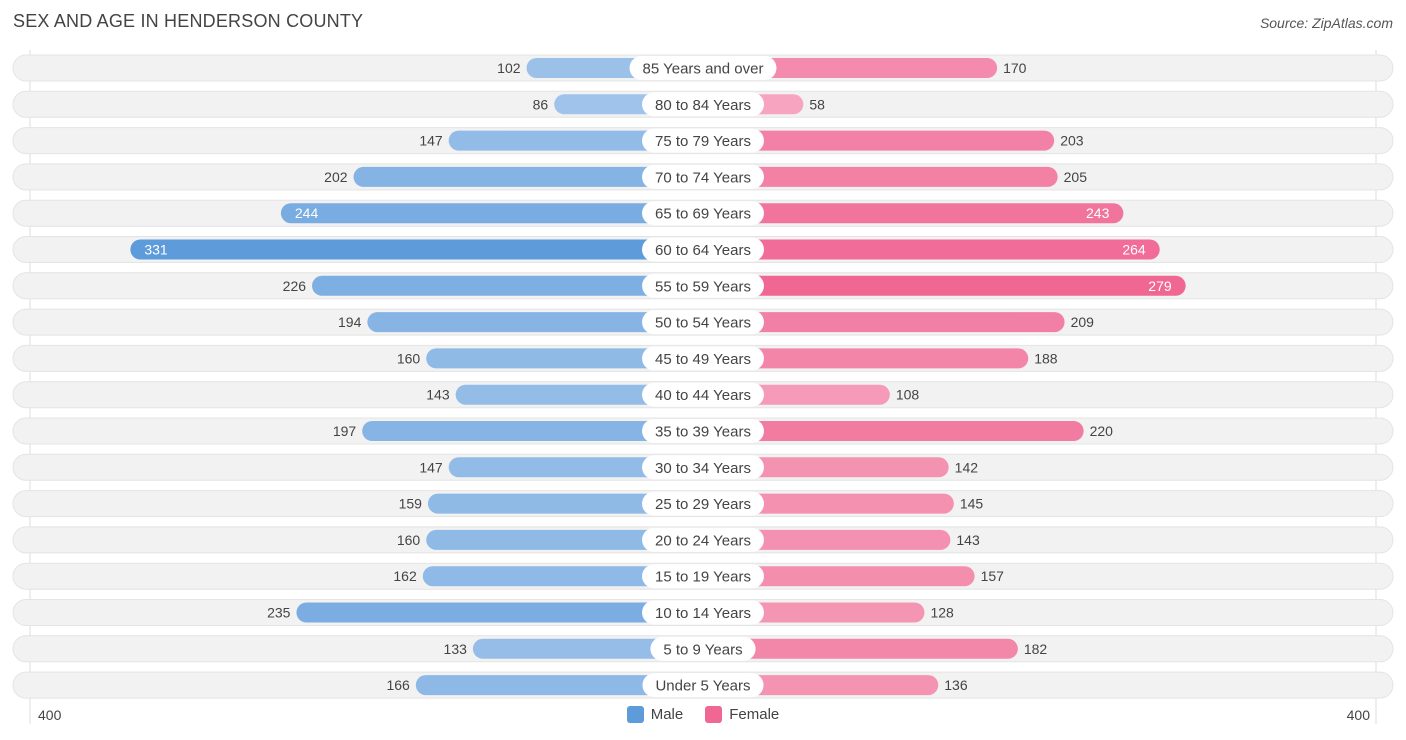 The height and width of the screenshot is (740, 1406). I want to click on value-label-female: 108, so click(908, 395).